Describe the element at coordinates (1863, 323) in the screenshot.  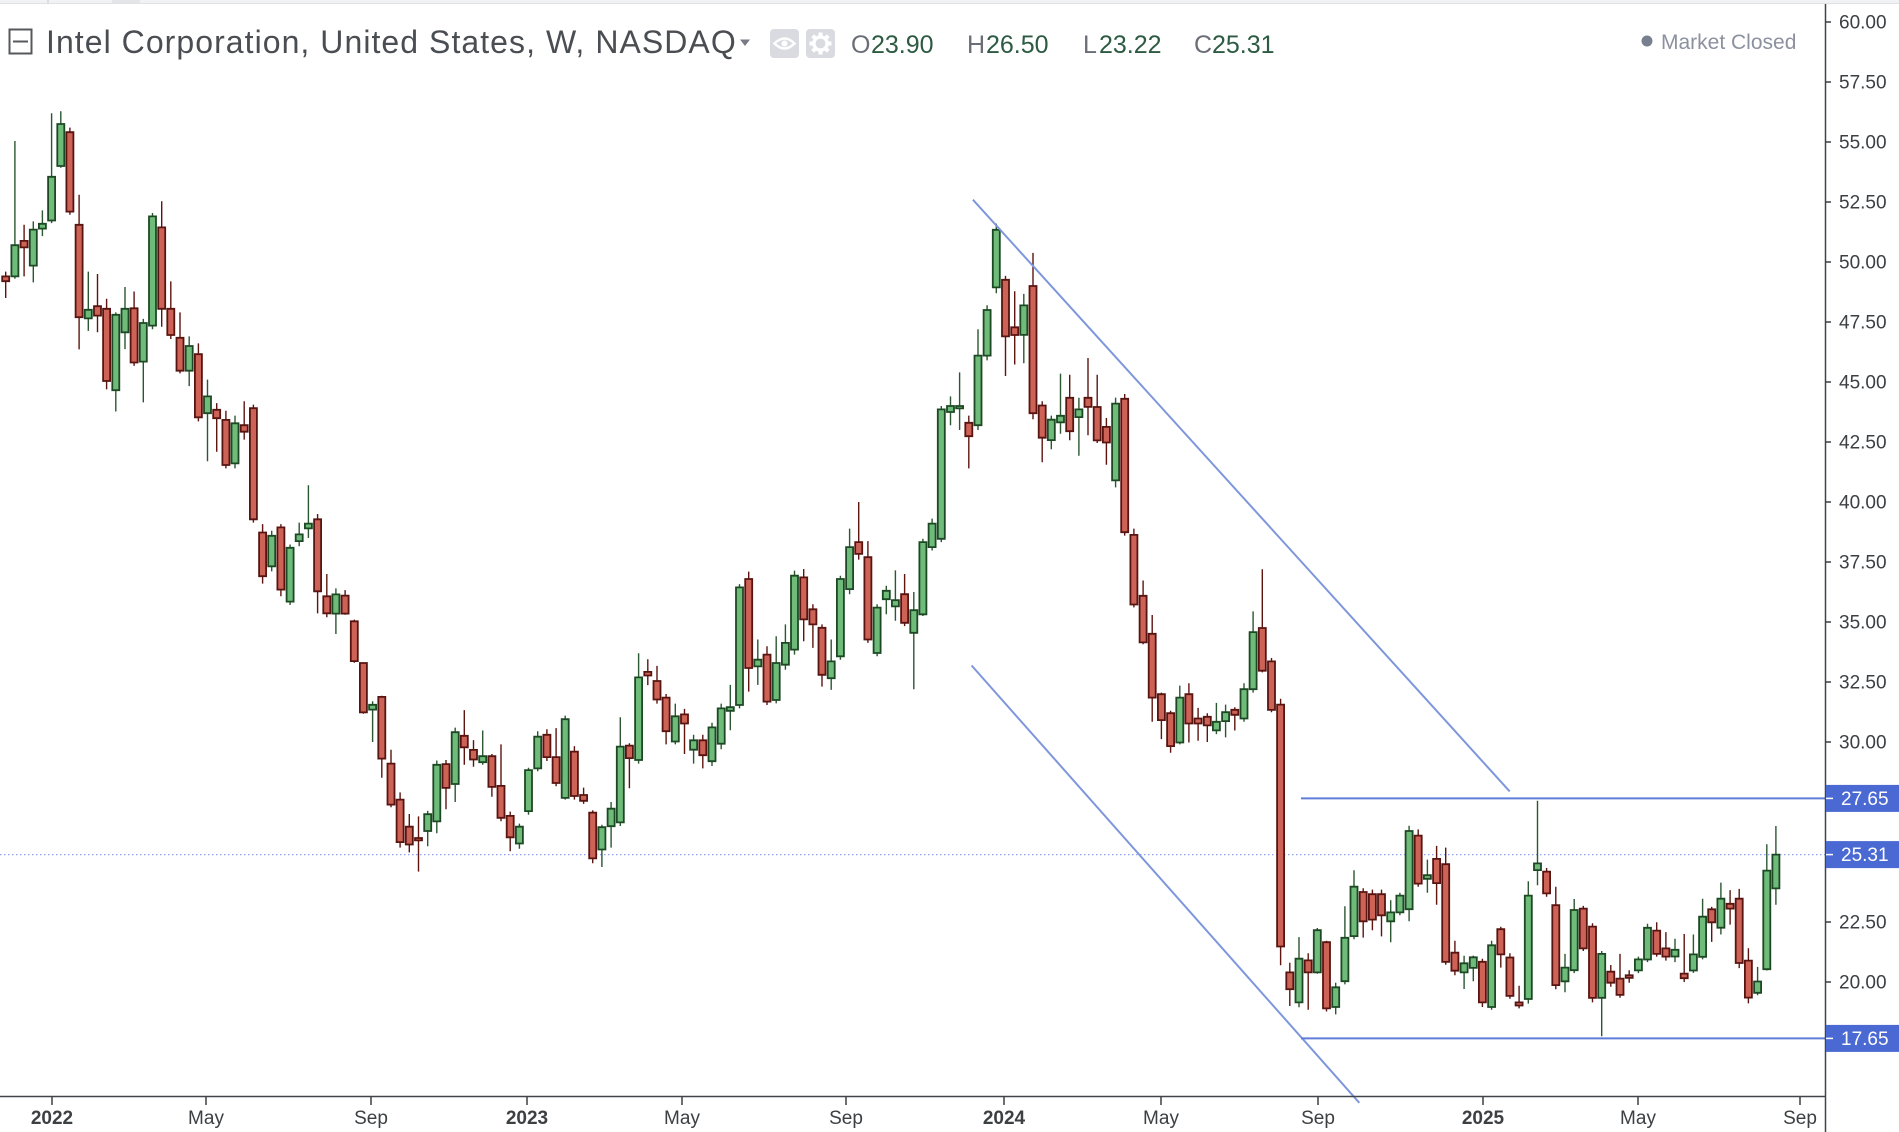
I see `svg-text: 47.50` at that location.